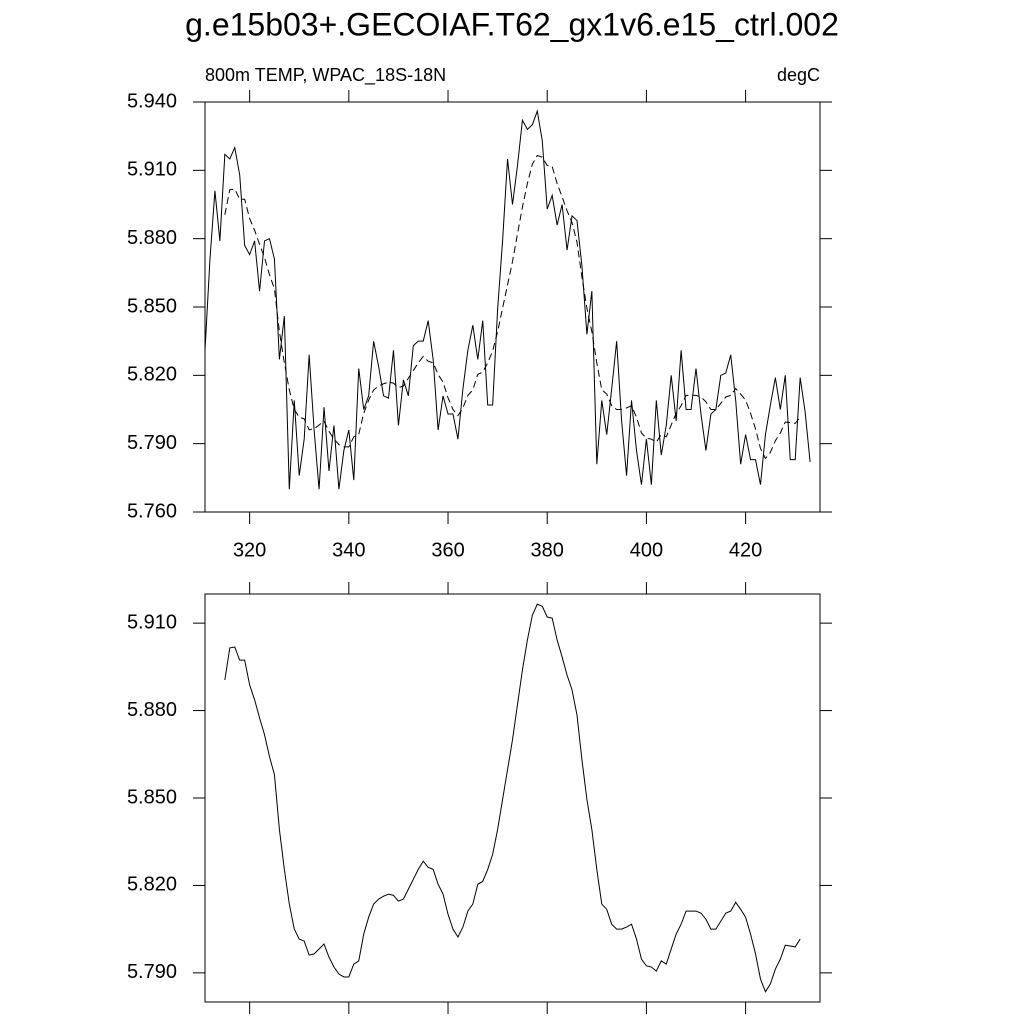 This screenshot has height=1024, width=1024. I want to click on chart-title: g.e15b03+.GECOIAF.T62_gx1v6.e15_ctrl.002, so click(512, 24).